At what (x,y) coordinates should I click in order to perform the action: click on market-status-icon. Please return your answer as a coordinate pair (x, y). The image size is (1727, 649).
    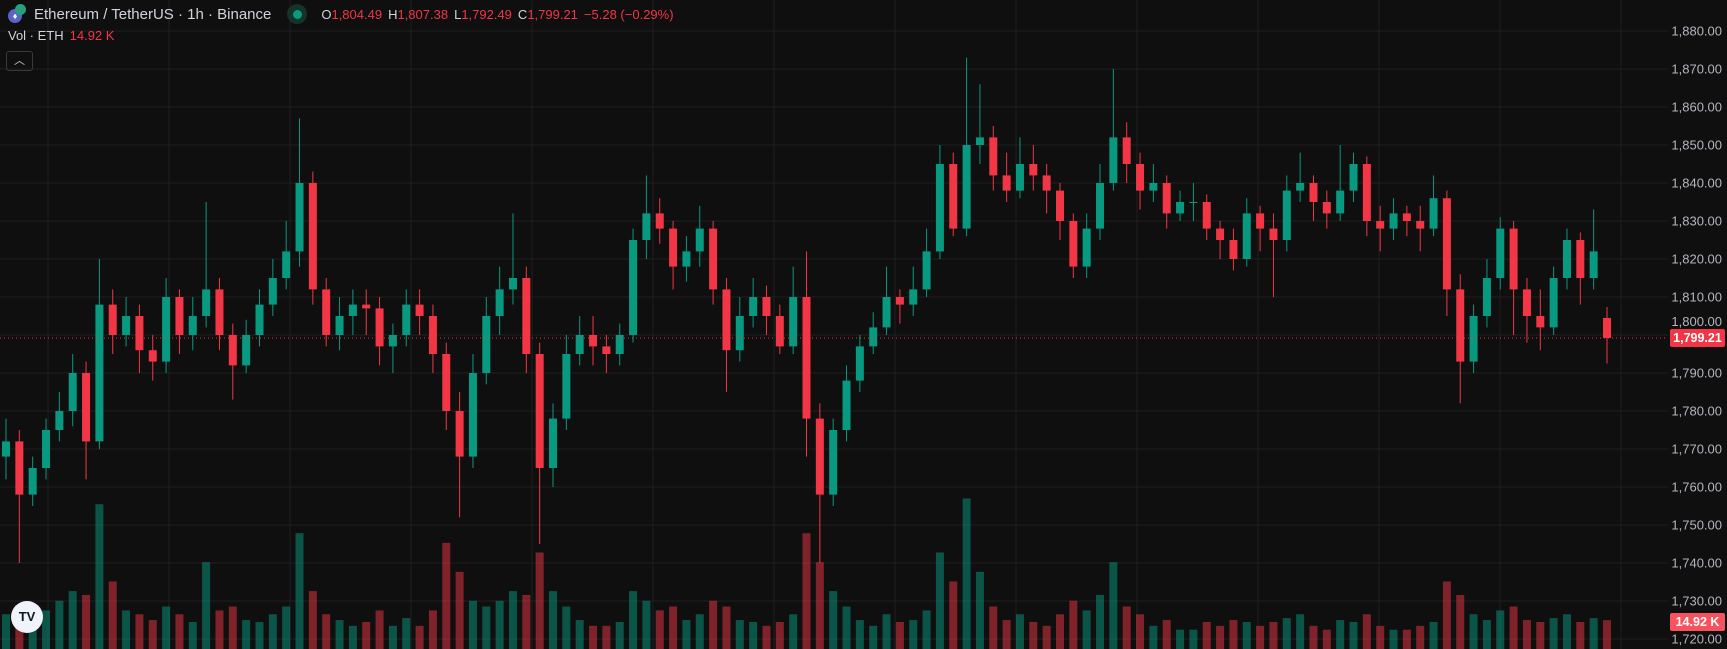
    Looking at the image, I should click on (297, 14).